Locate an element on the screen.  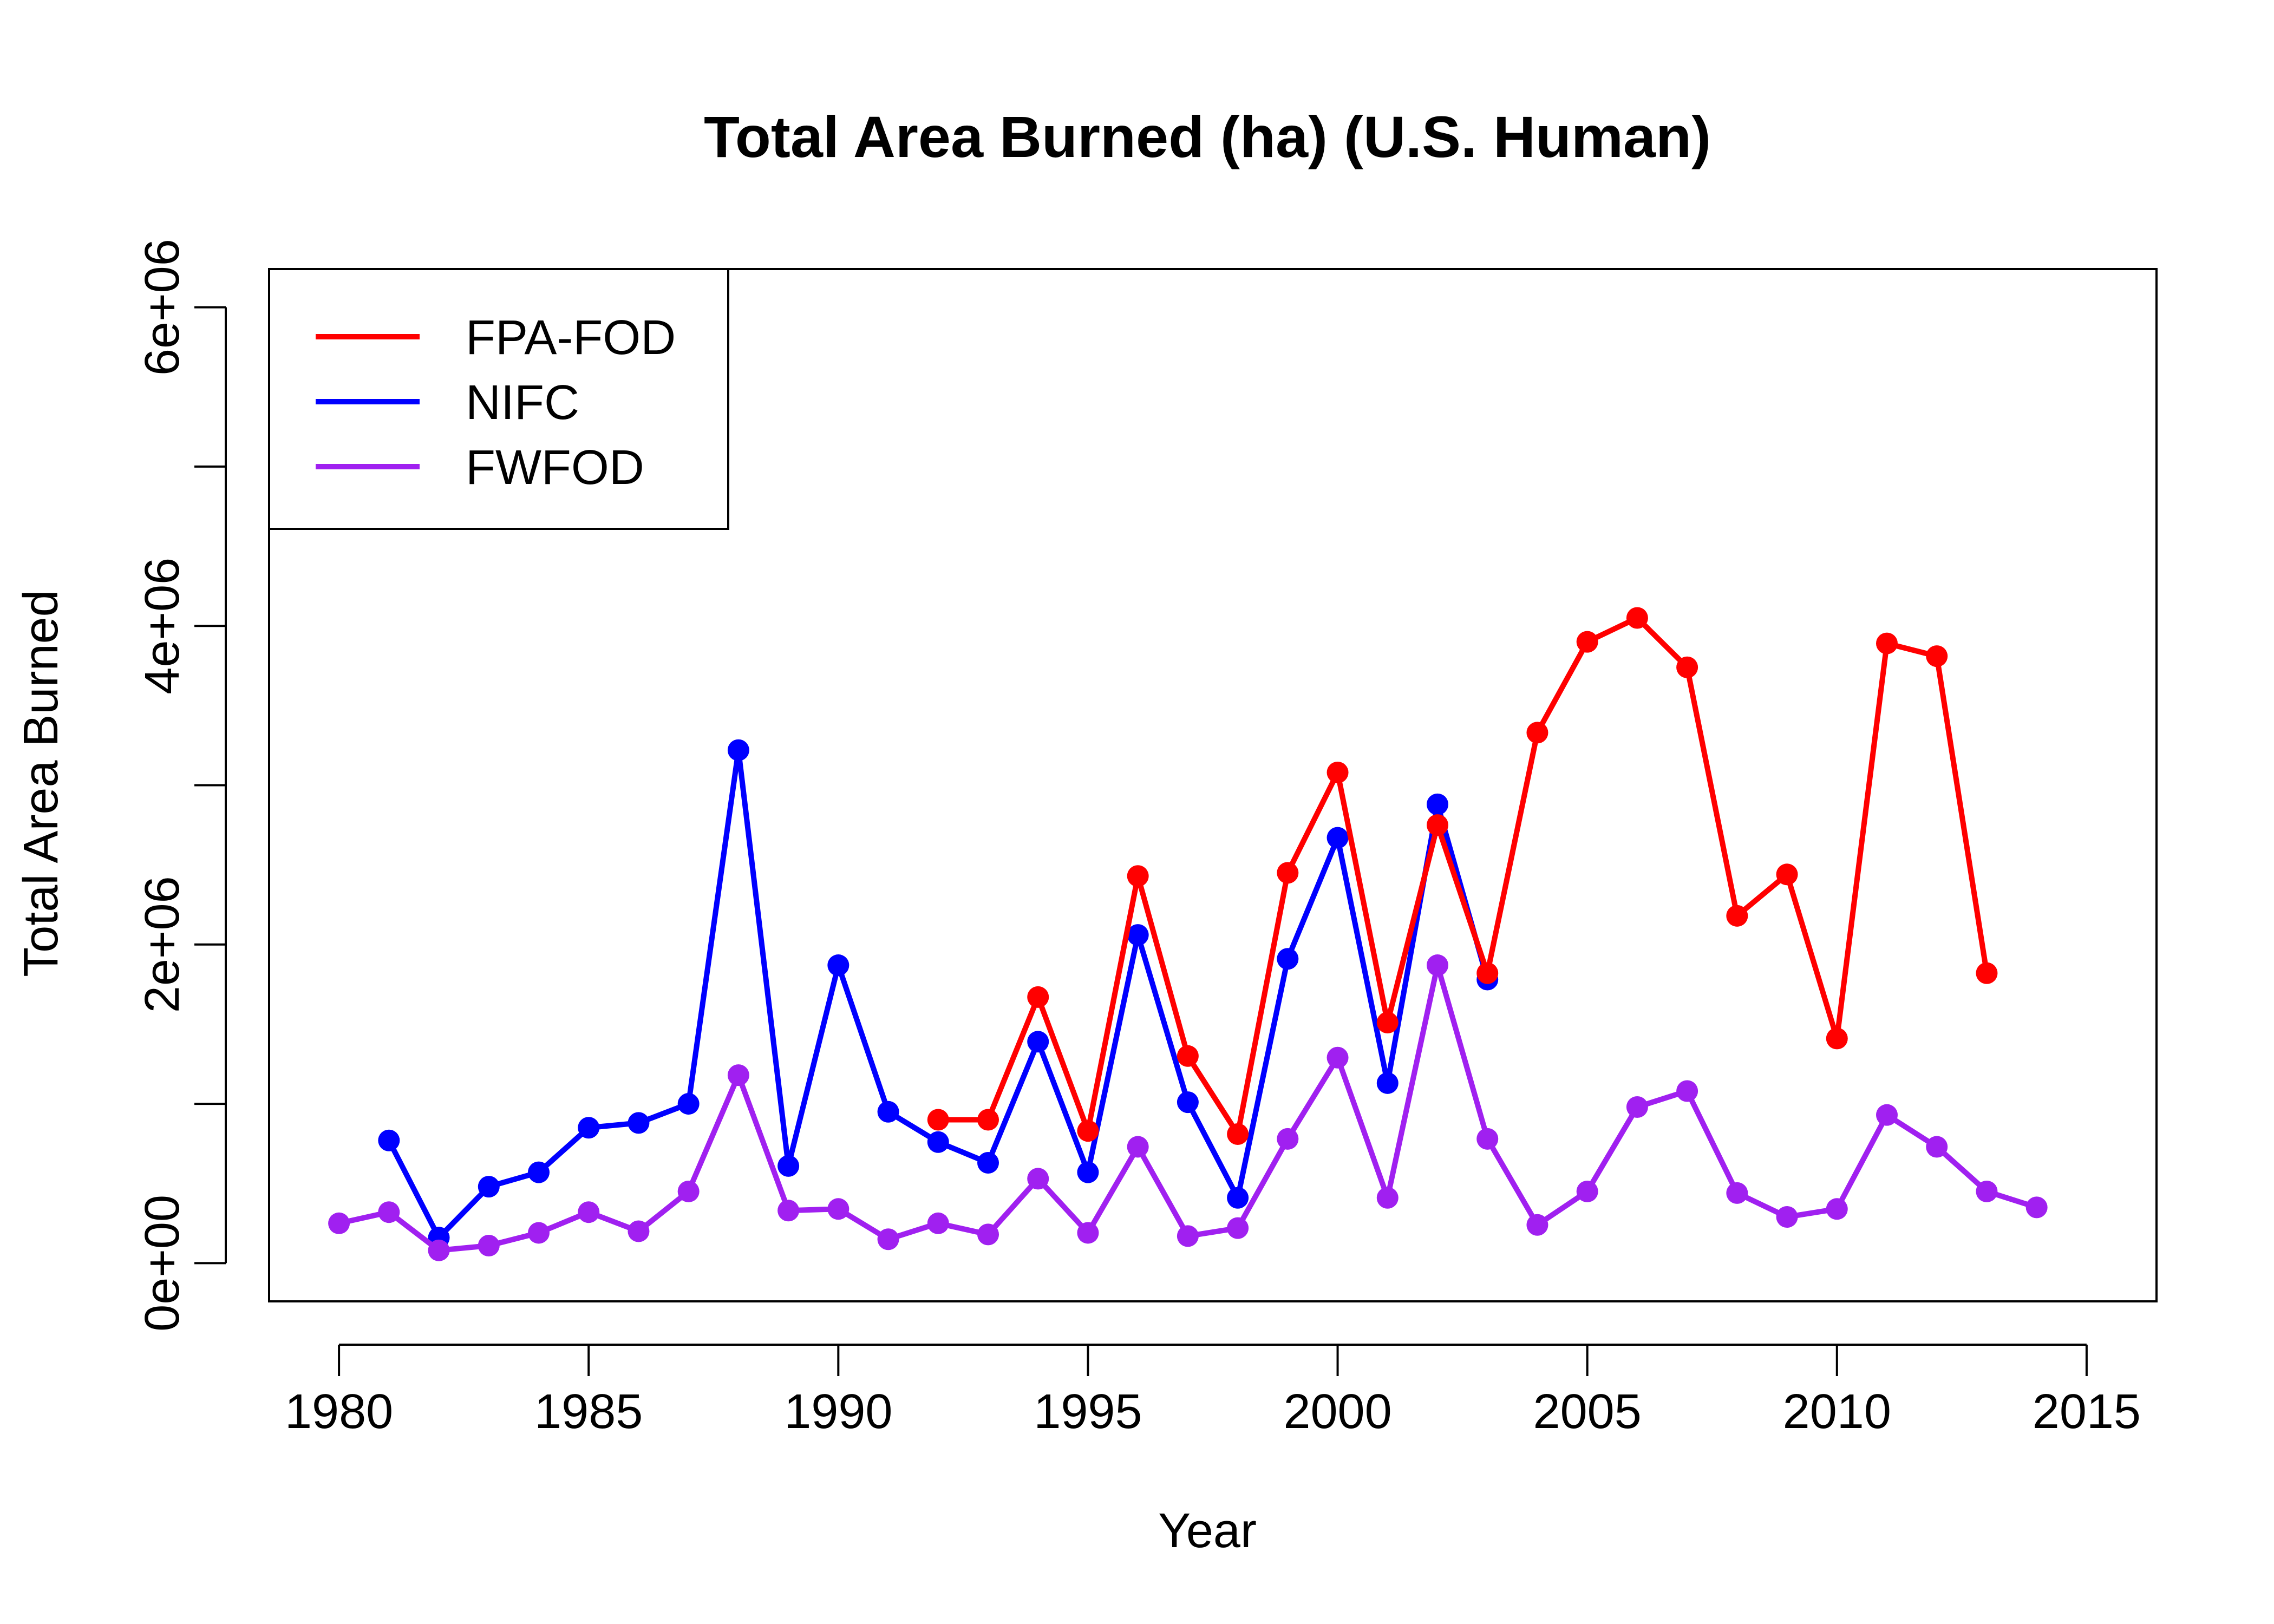
chart-title: Total Area Burned (ha) (U.S. Human) is located at coordinates (1208, 136).